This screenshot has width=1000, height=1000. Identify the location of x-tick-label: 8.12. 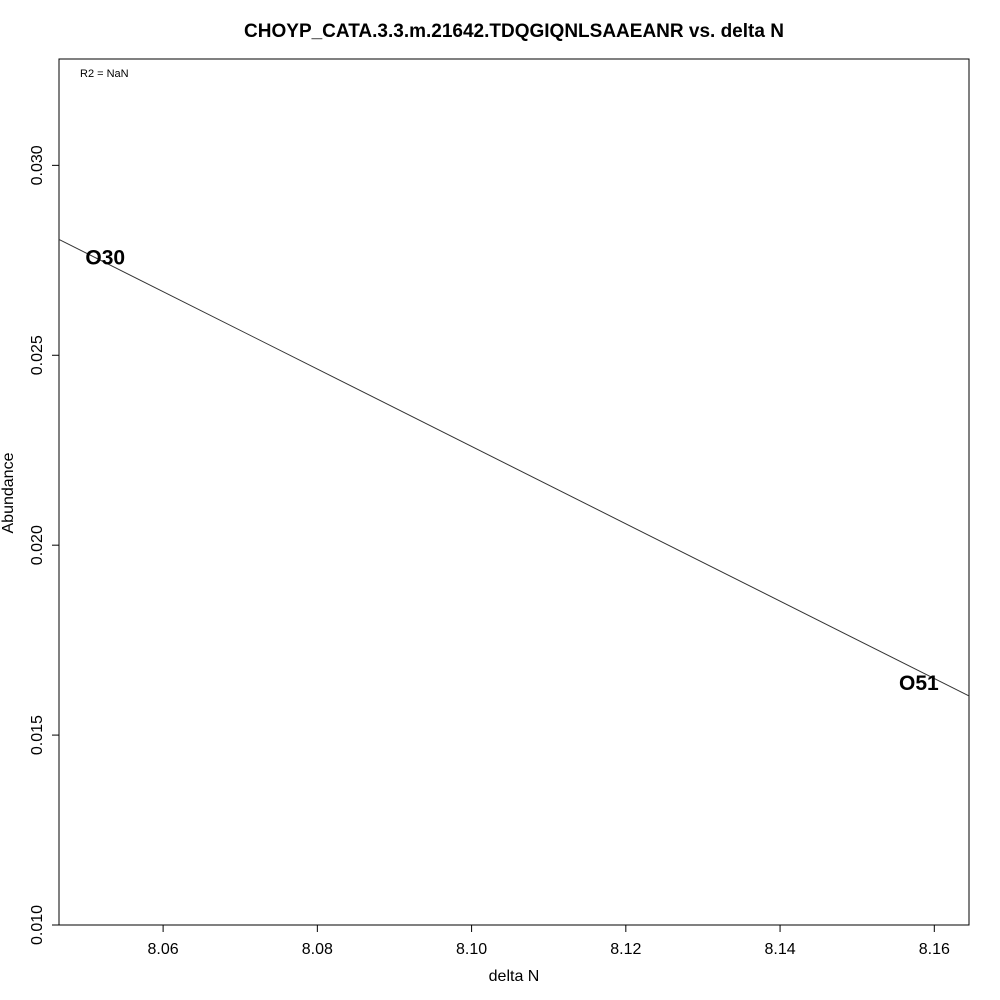
(625, 949).